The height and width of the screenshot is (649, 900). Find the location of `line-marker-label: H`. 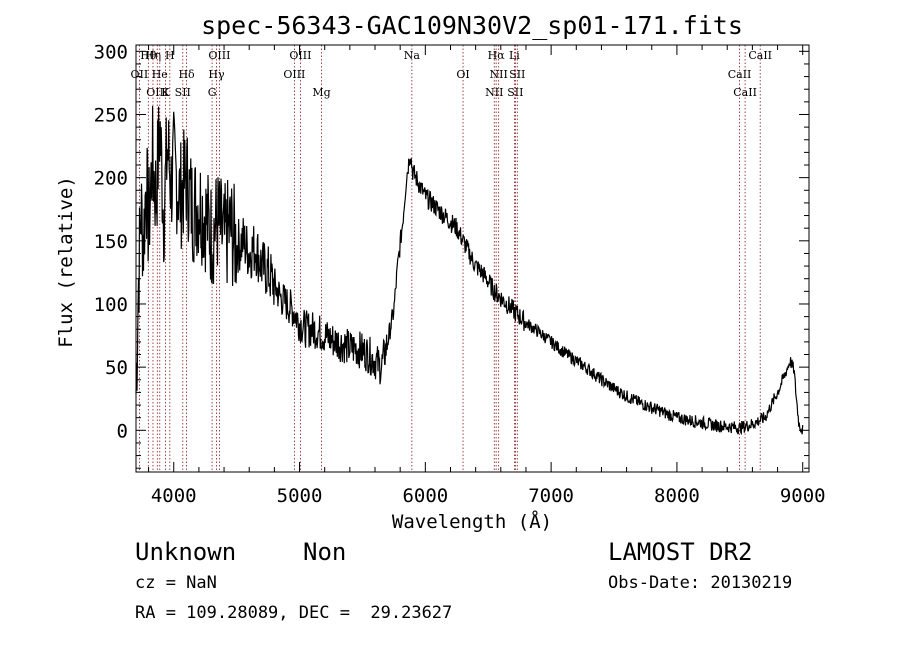

line-marker-label: H is located at coordinates (170, 55).